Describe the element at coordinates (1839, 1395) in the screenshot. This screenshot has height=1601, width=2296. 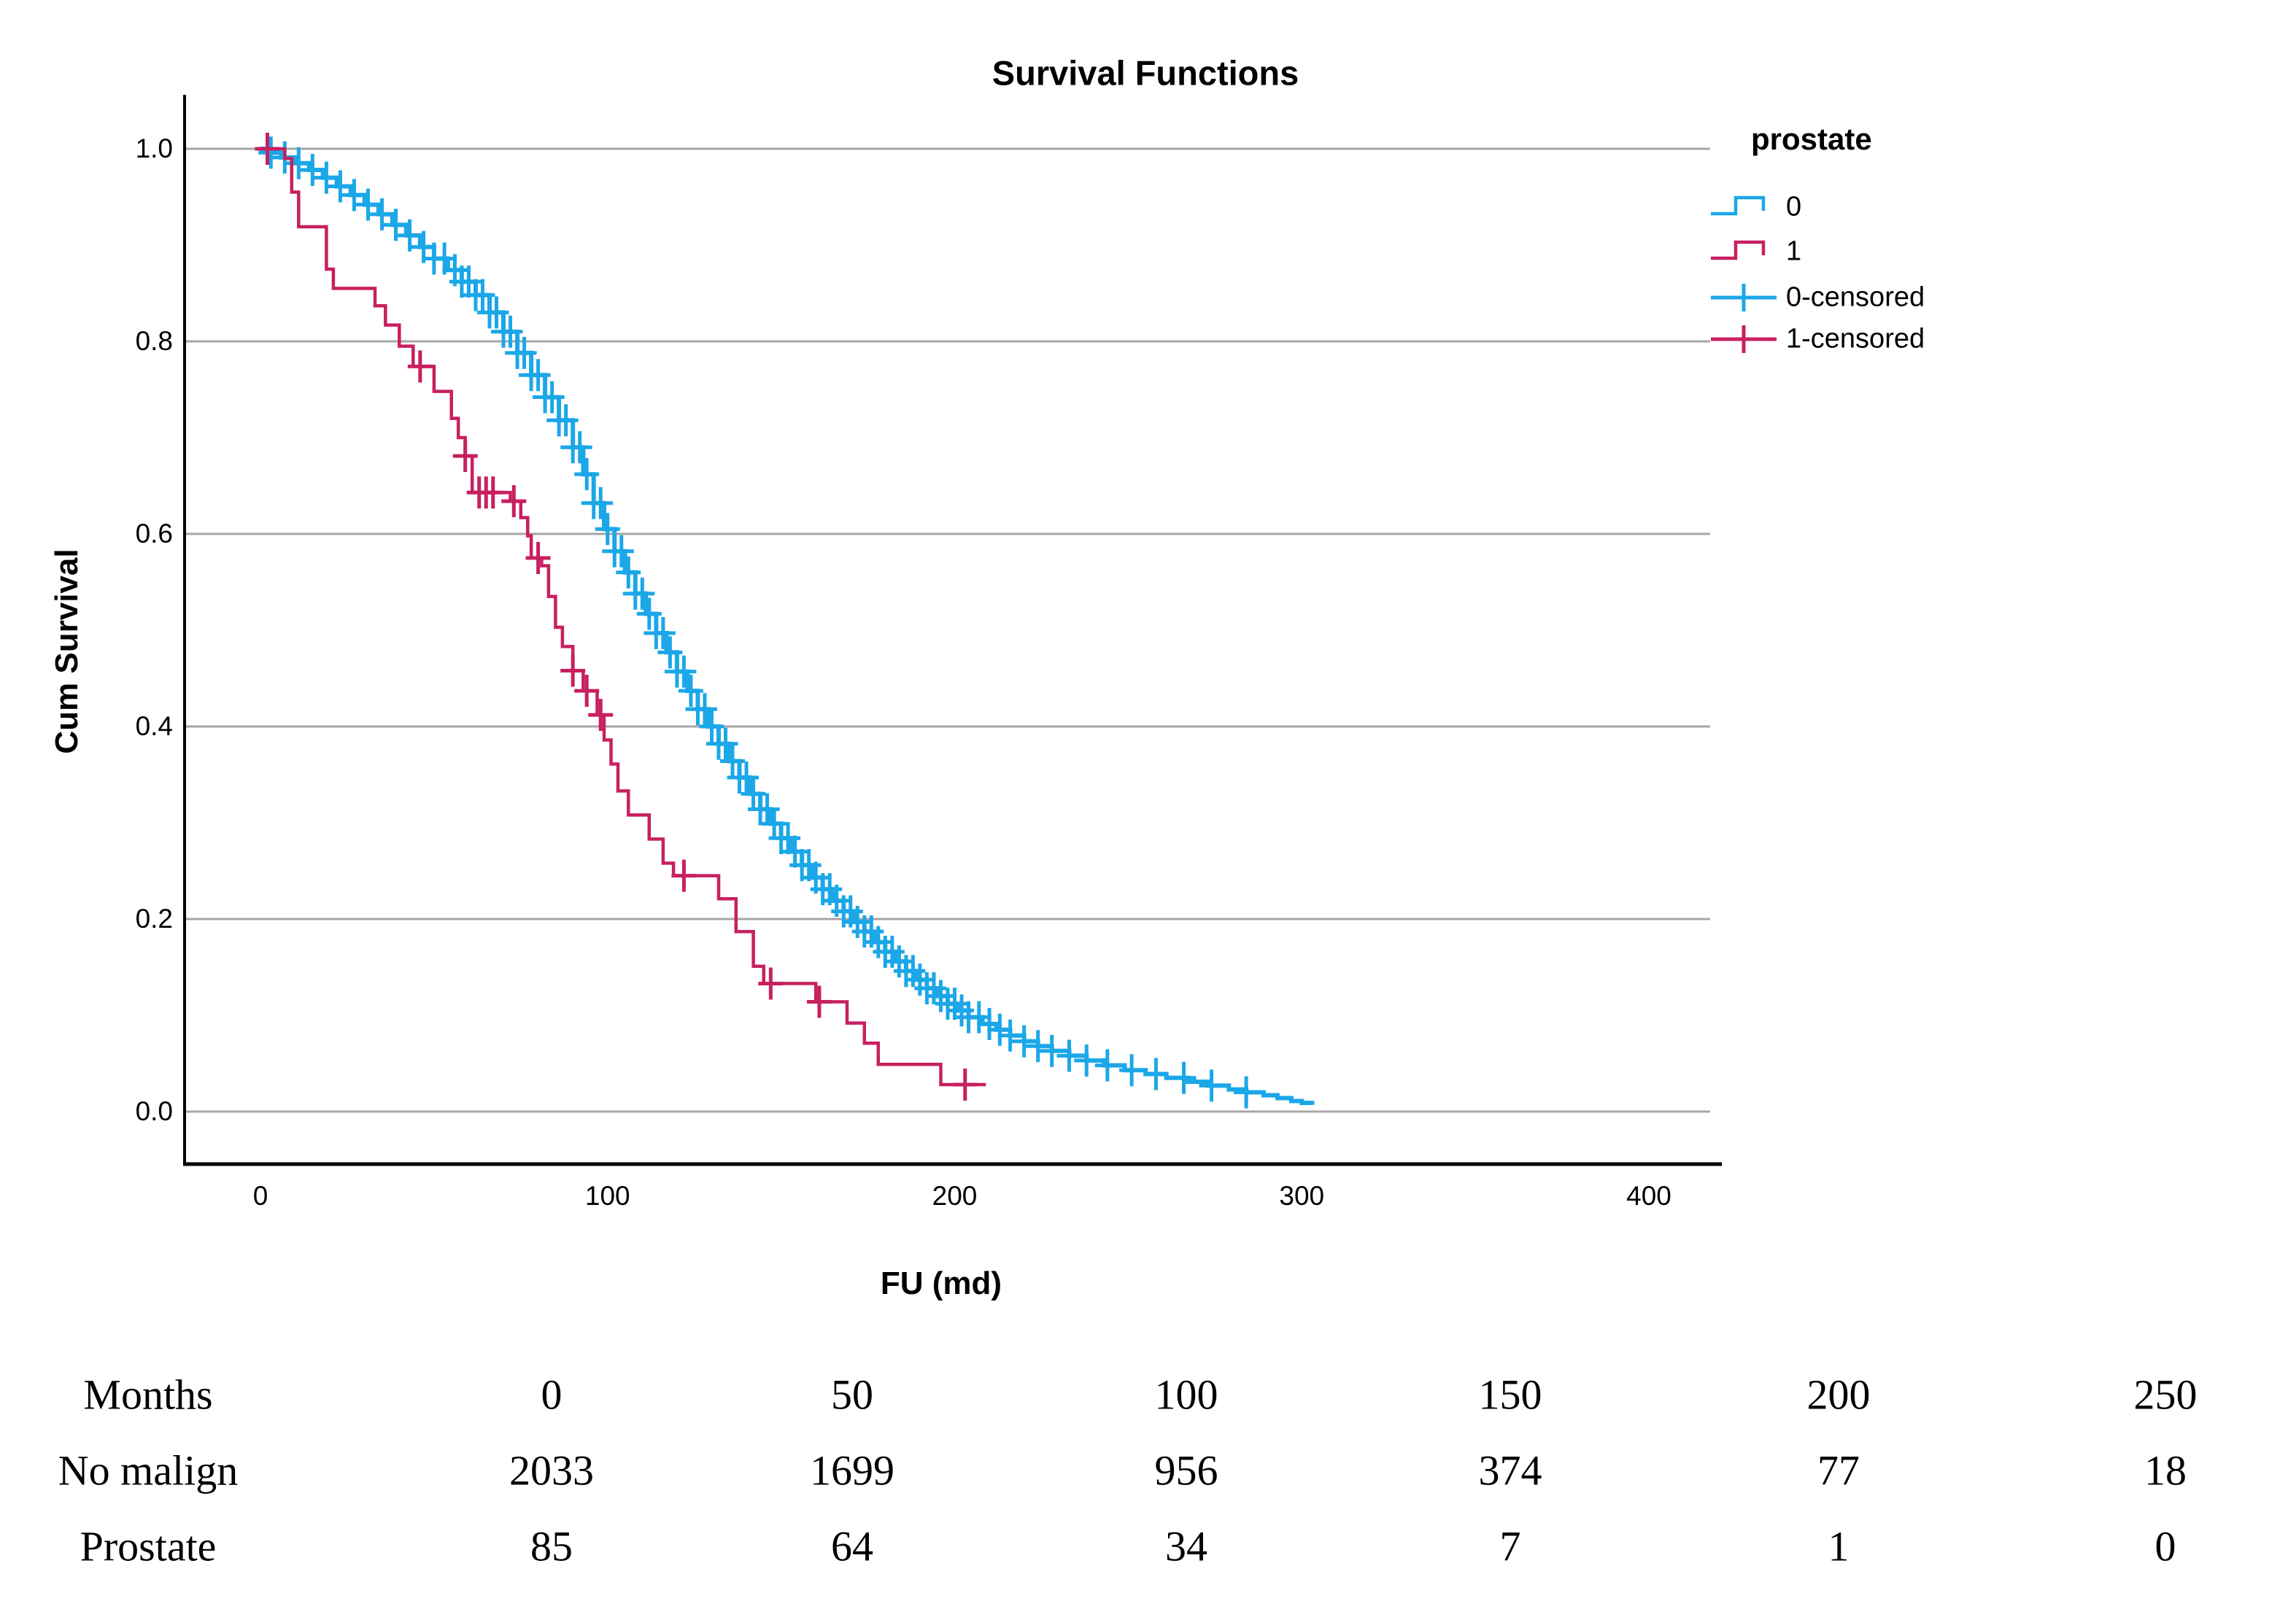
I see `risk-table-cell: 200` at that location.